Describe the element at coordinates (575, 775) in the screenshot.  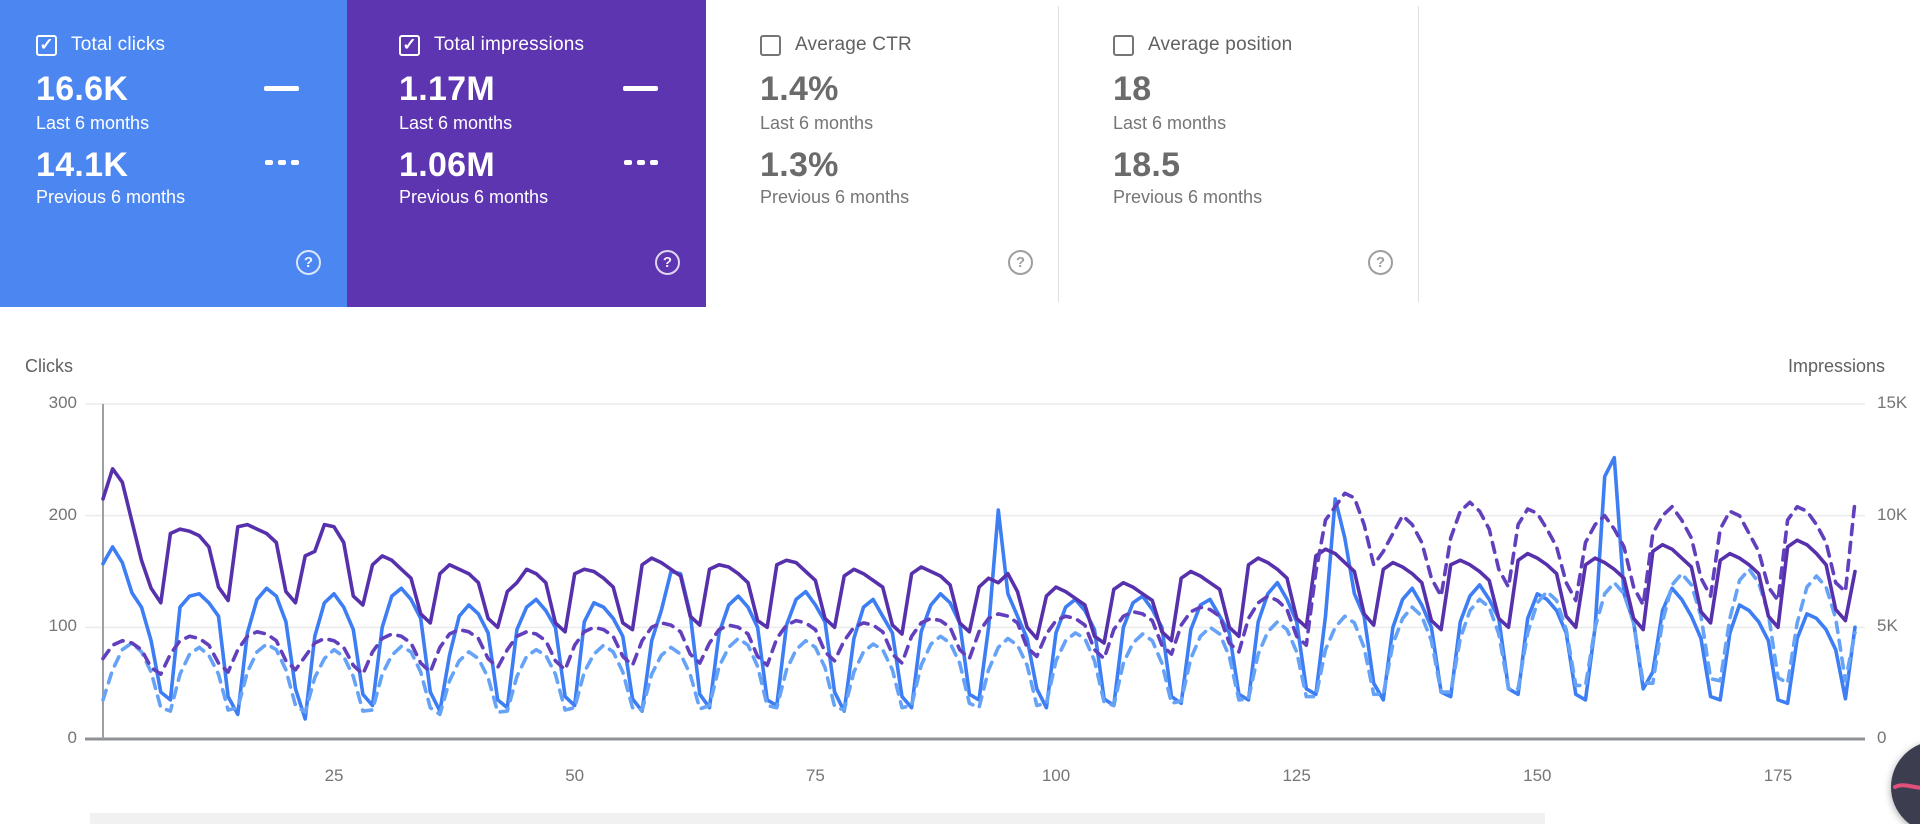
I see `x-axis-tick: 50` at that location.